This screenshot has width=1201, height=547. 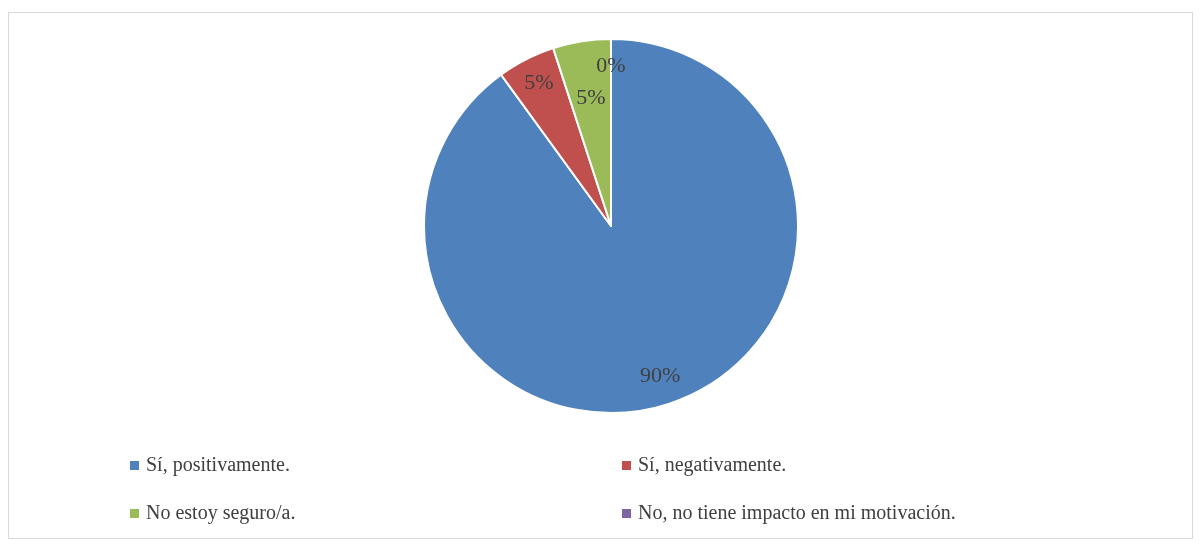 I want to click on legend-label: Sí, positivamente., so click(x=218, y=464).